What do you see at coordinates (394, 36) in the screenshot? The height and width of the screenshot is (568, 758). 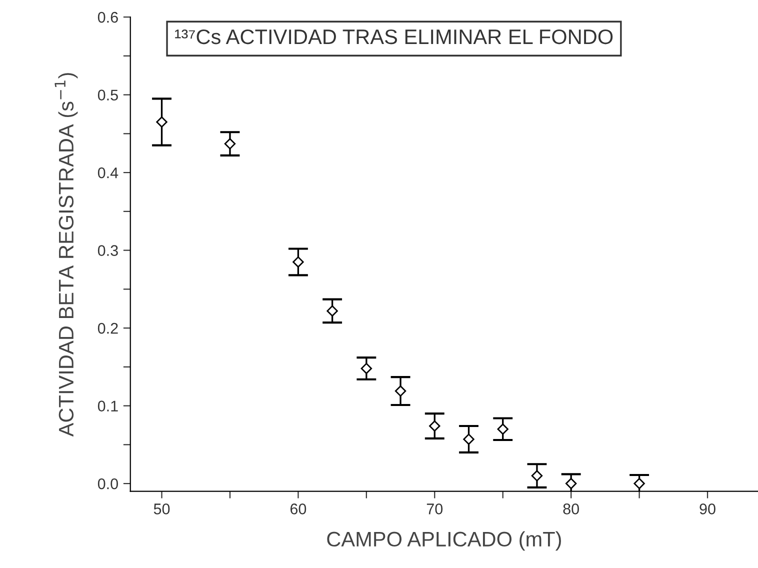 I see `chart-title: ¹³⁷Cs ACTIVIDAD TRAS ELIMINAR EL FONDO` at bounding box center [394, 36].